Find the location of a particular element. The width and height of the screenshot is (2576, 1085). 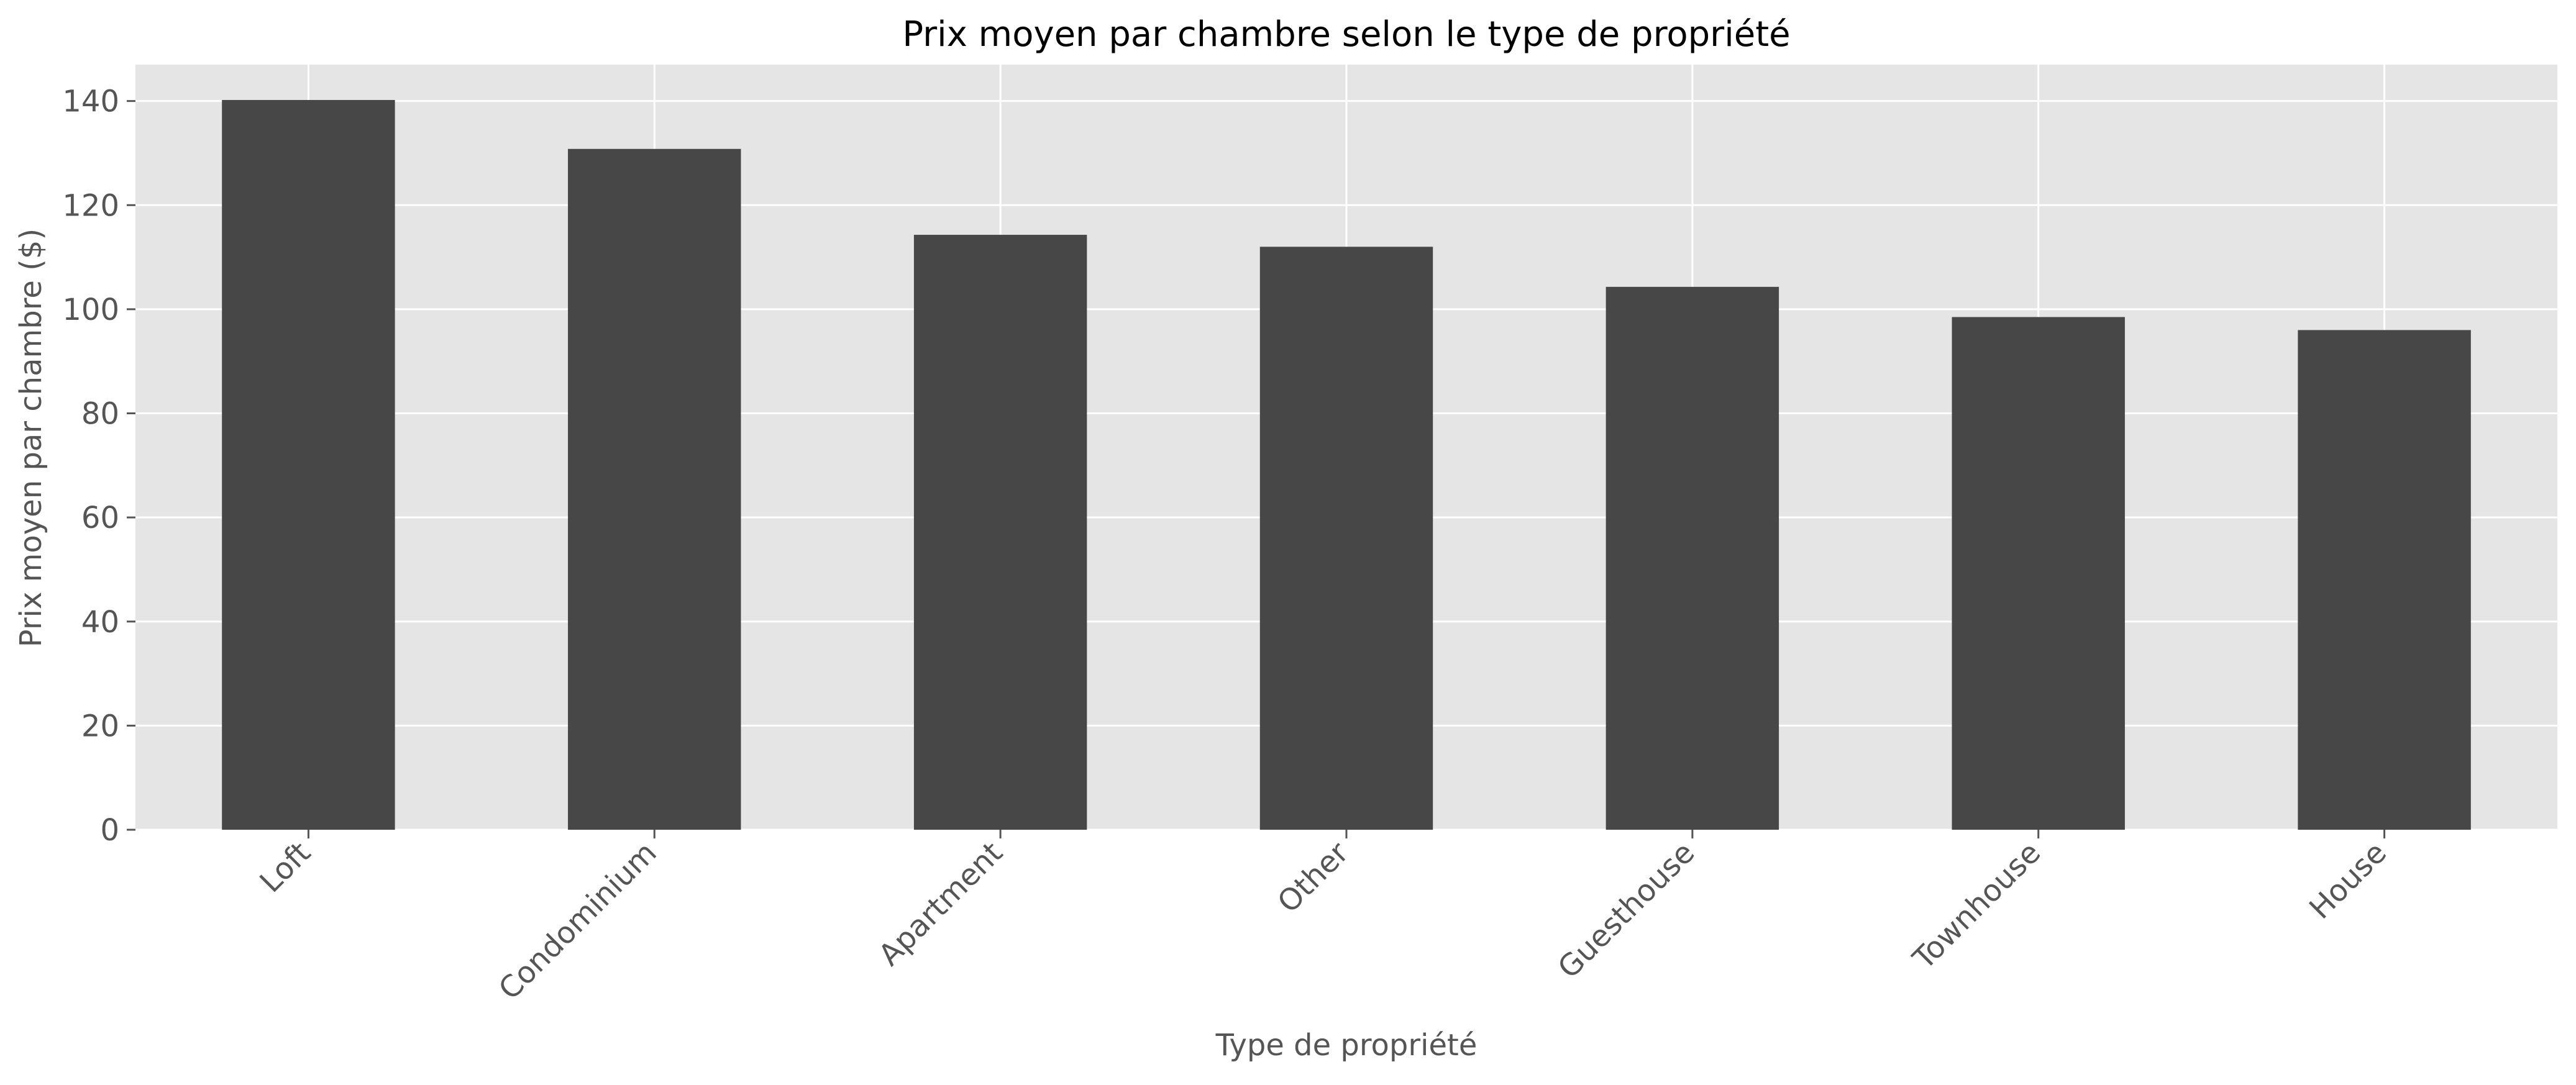

x-tick-label: House is located at coordinates (2348, 880).